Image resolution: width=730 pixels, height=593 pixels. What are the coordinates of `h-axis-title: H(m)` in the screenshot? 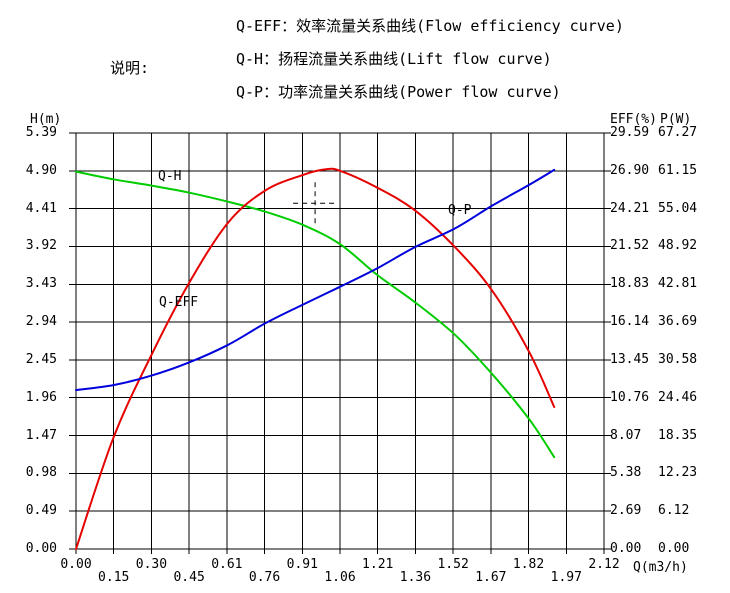 It's located at (46, 119).